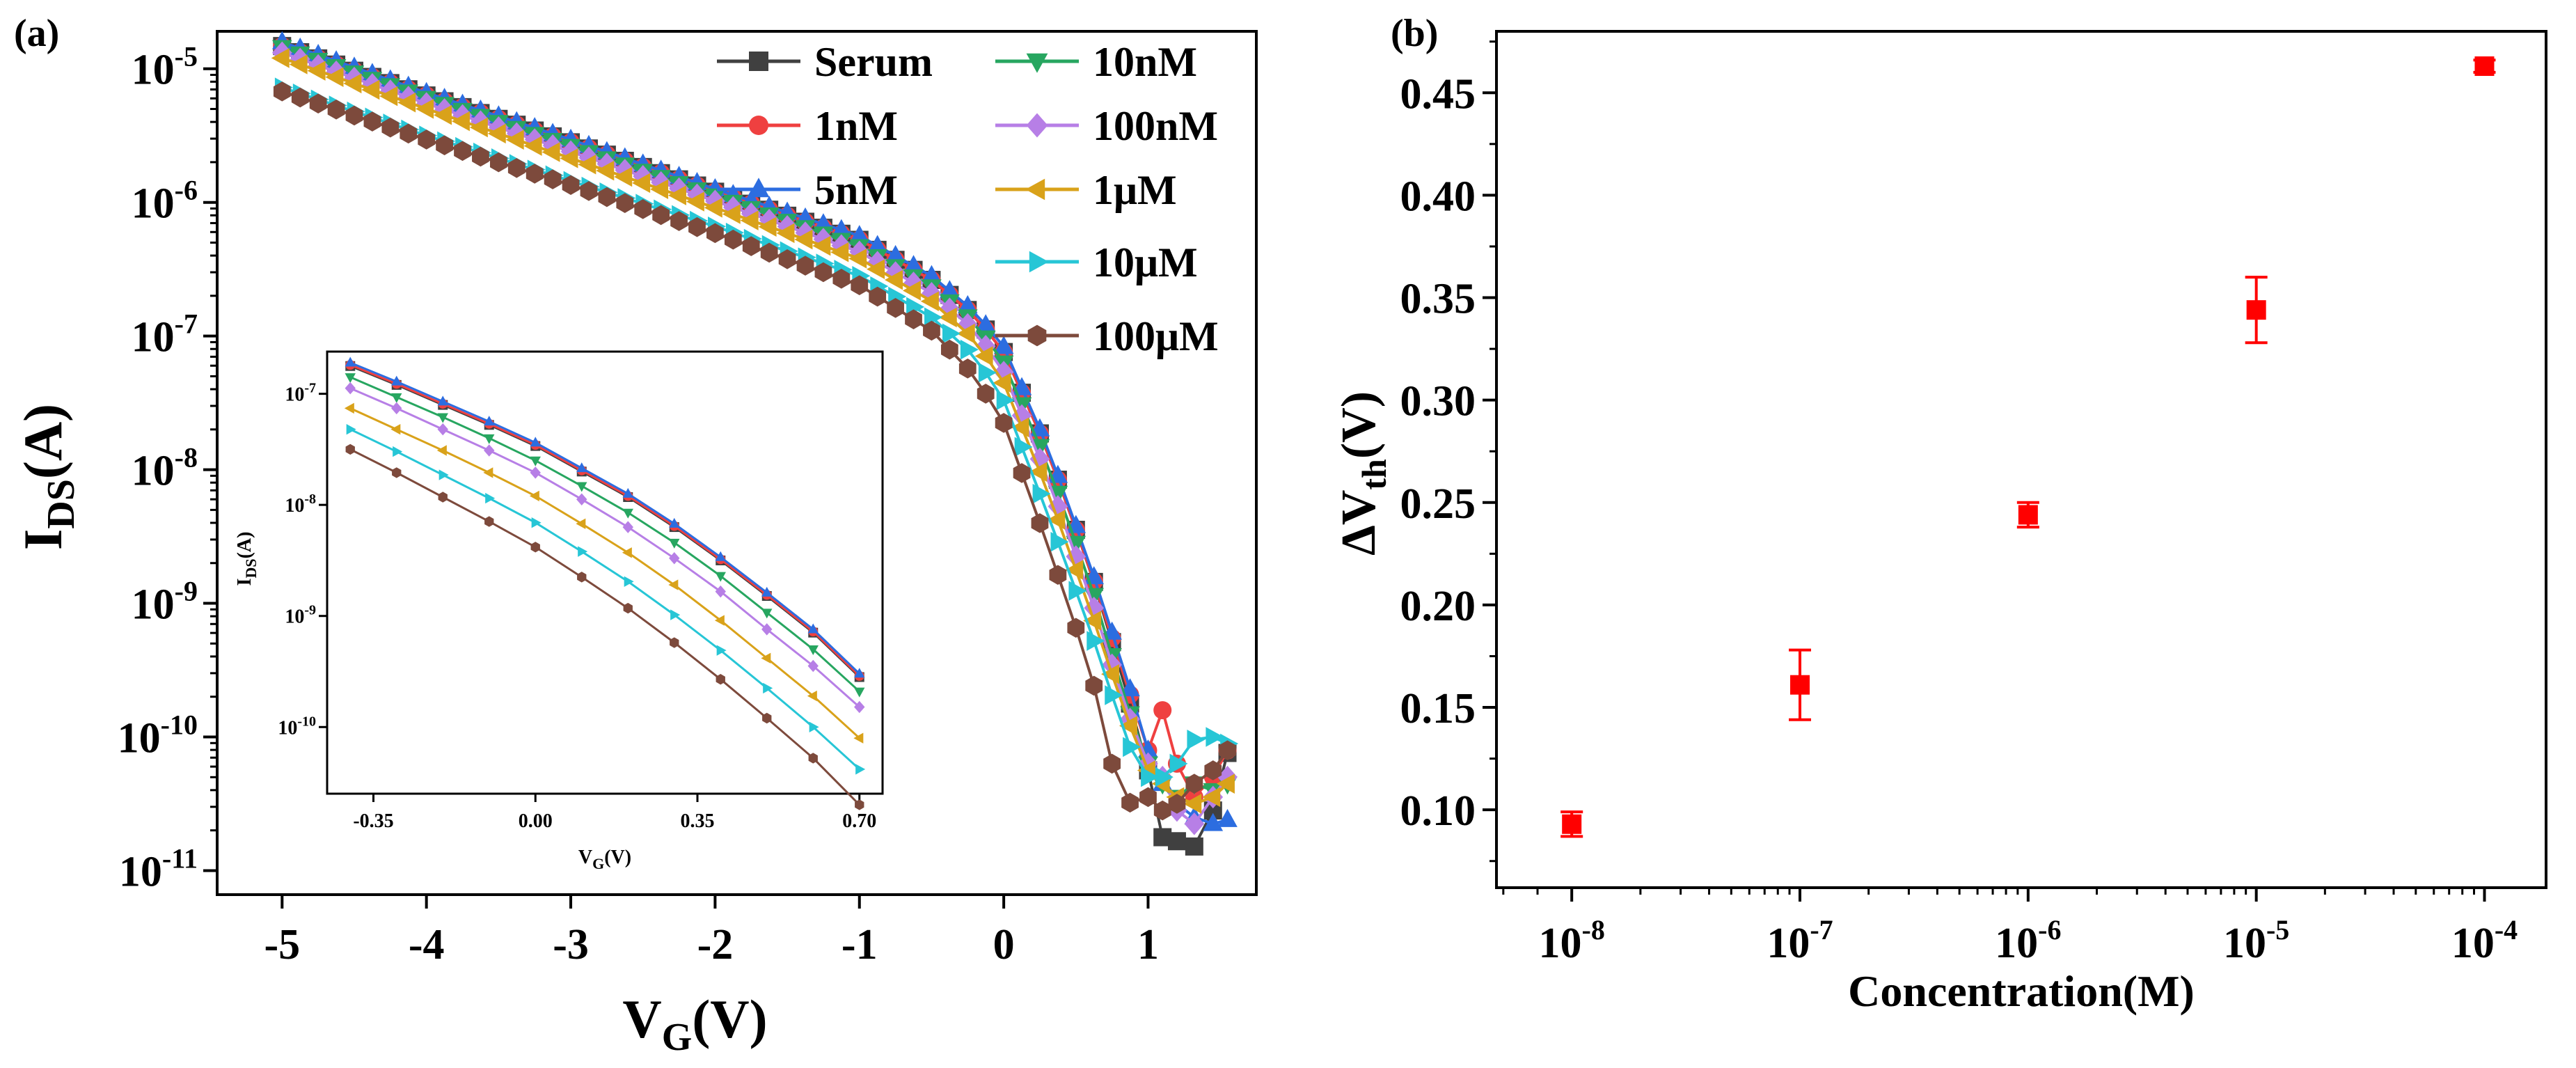 This screenshot has width=2576, height=1068. What do you see at coordinates (694, 1024) in the screenshot?
I see `x-axis-label: VG(V)` at bounding box center [694, 1024].